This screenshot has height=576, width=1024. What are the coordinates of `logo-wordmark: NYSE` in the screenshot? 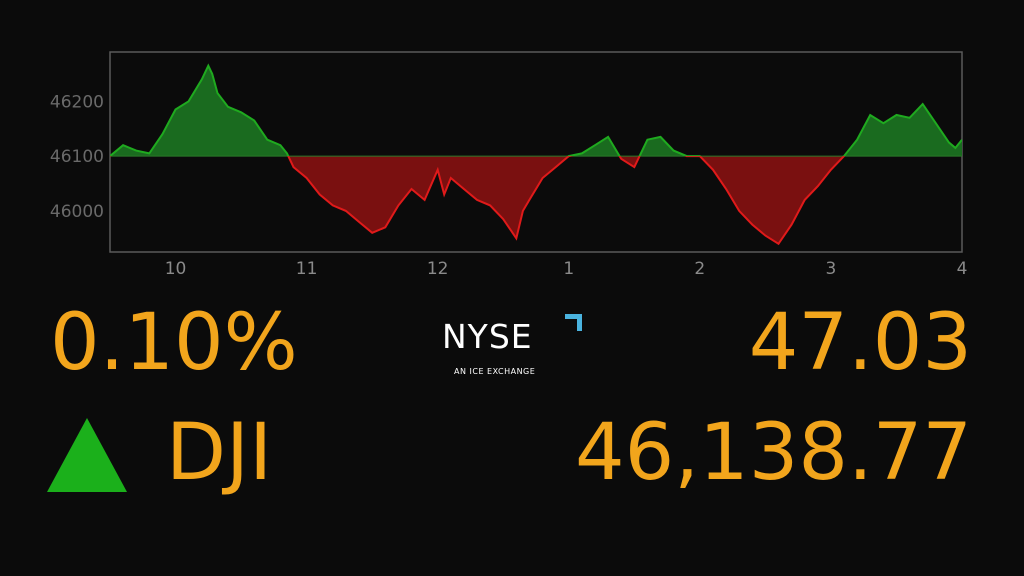 It's located at (487, 336).